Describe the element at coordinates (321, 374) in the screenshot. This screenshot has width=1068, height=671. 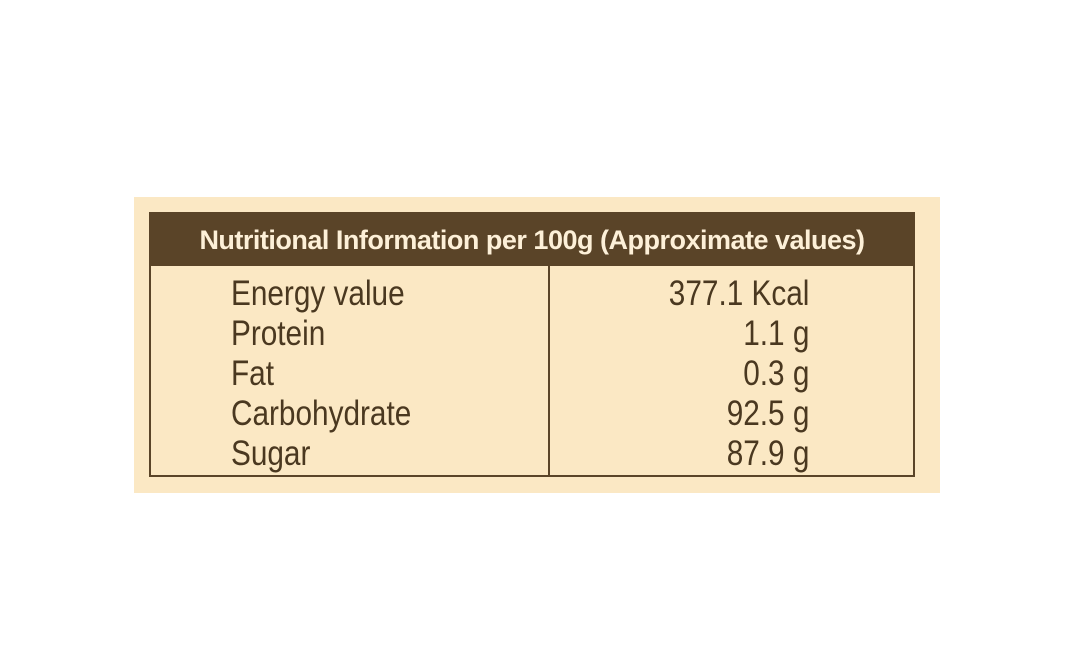
I see `nutrient-names: Energy value Protein Fat Carbohydrate Sugar` at that location.